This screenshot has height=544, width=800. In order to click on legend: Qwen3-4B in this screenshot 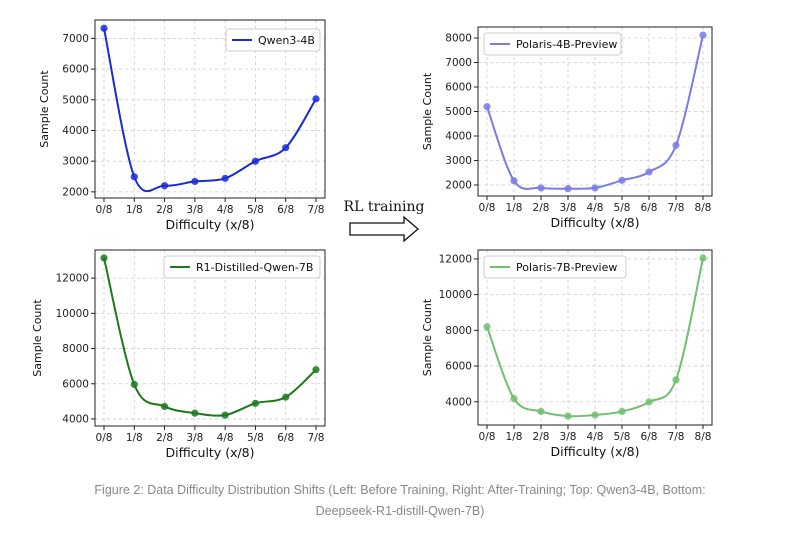, I will do `click(273, 40)`.